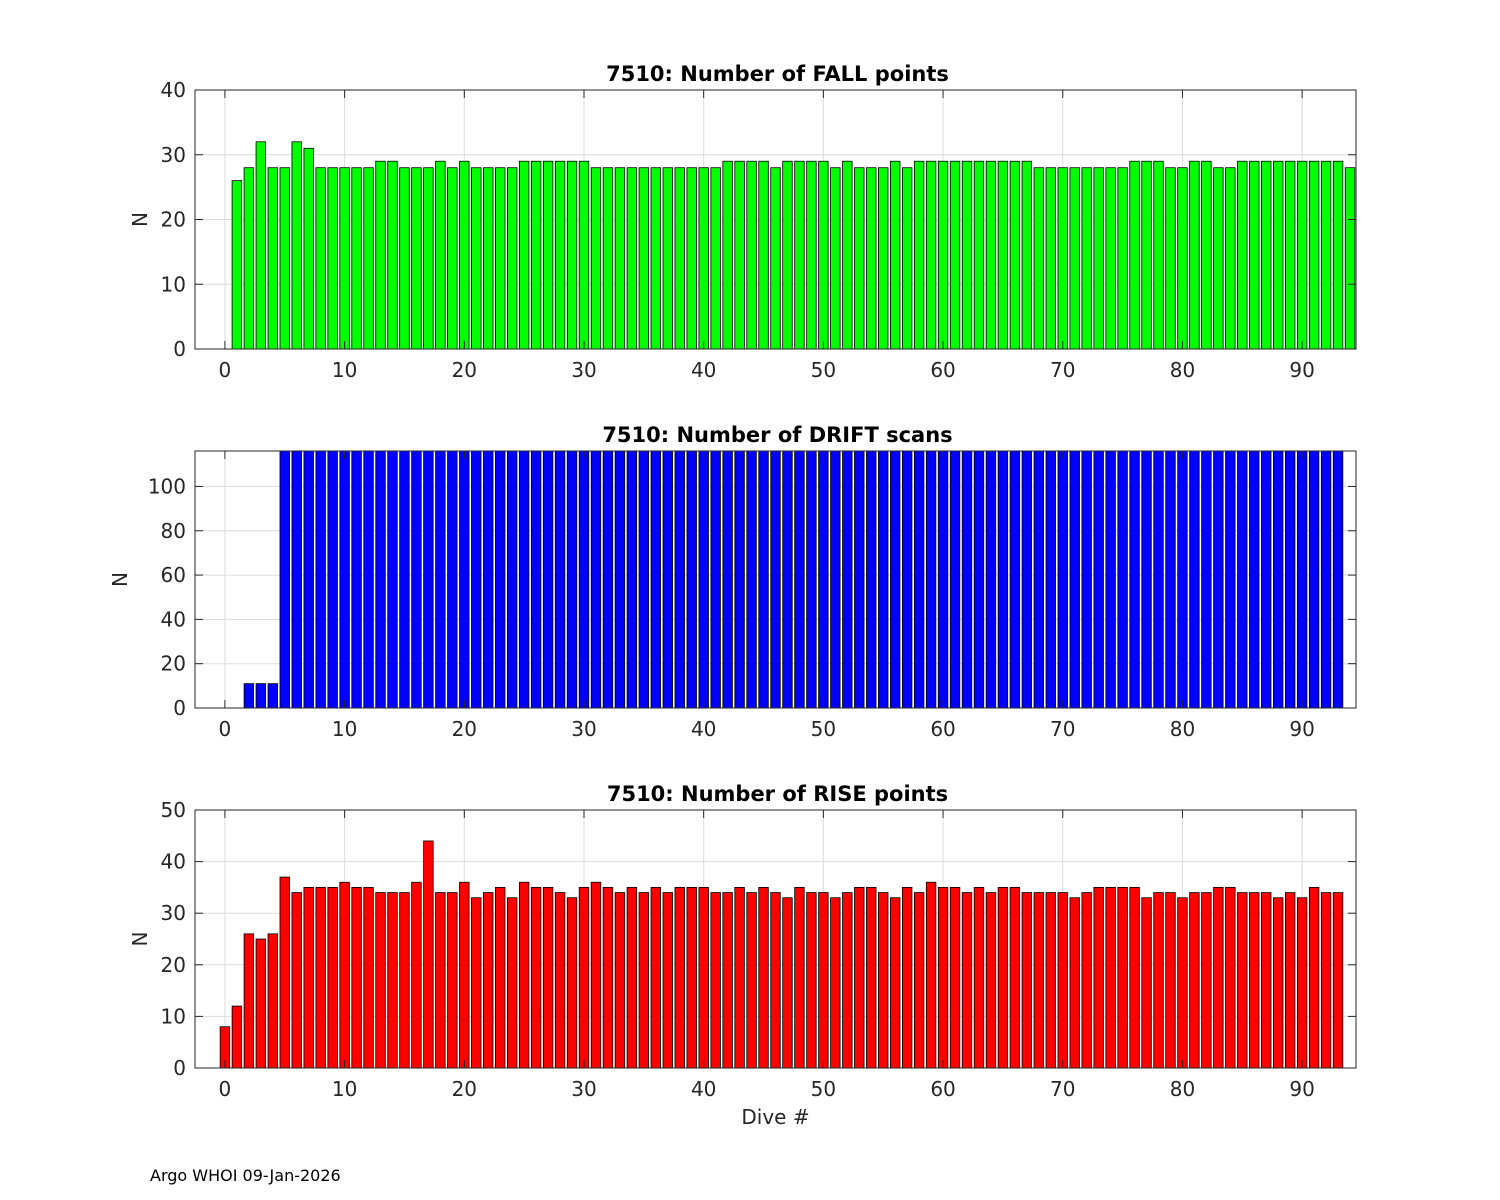 Image resolution: width=1500 pixels, height=1200 pixels. I want to click on x-tick-label: 10, so click(344, 729).